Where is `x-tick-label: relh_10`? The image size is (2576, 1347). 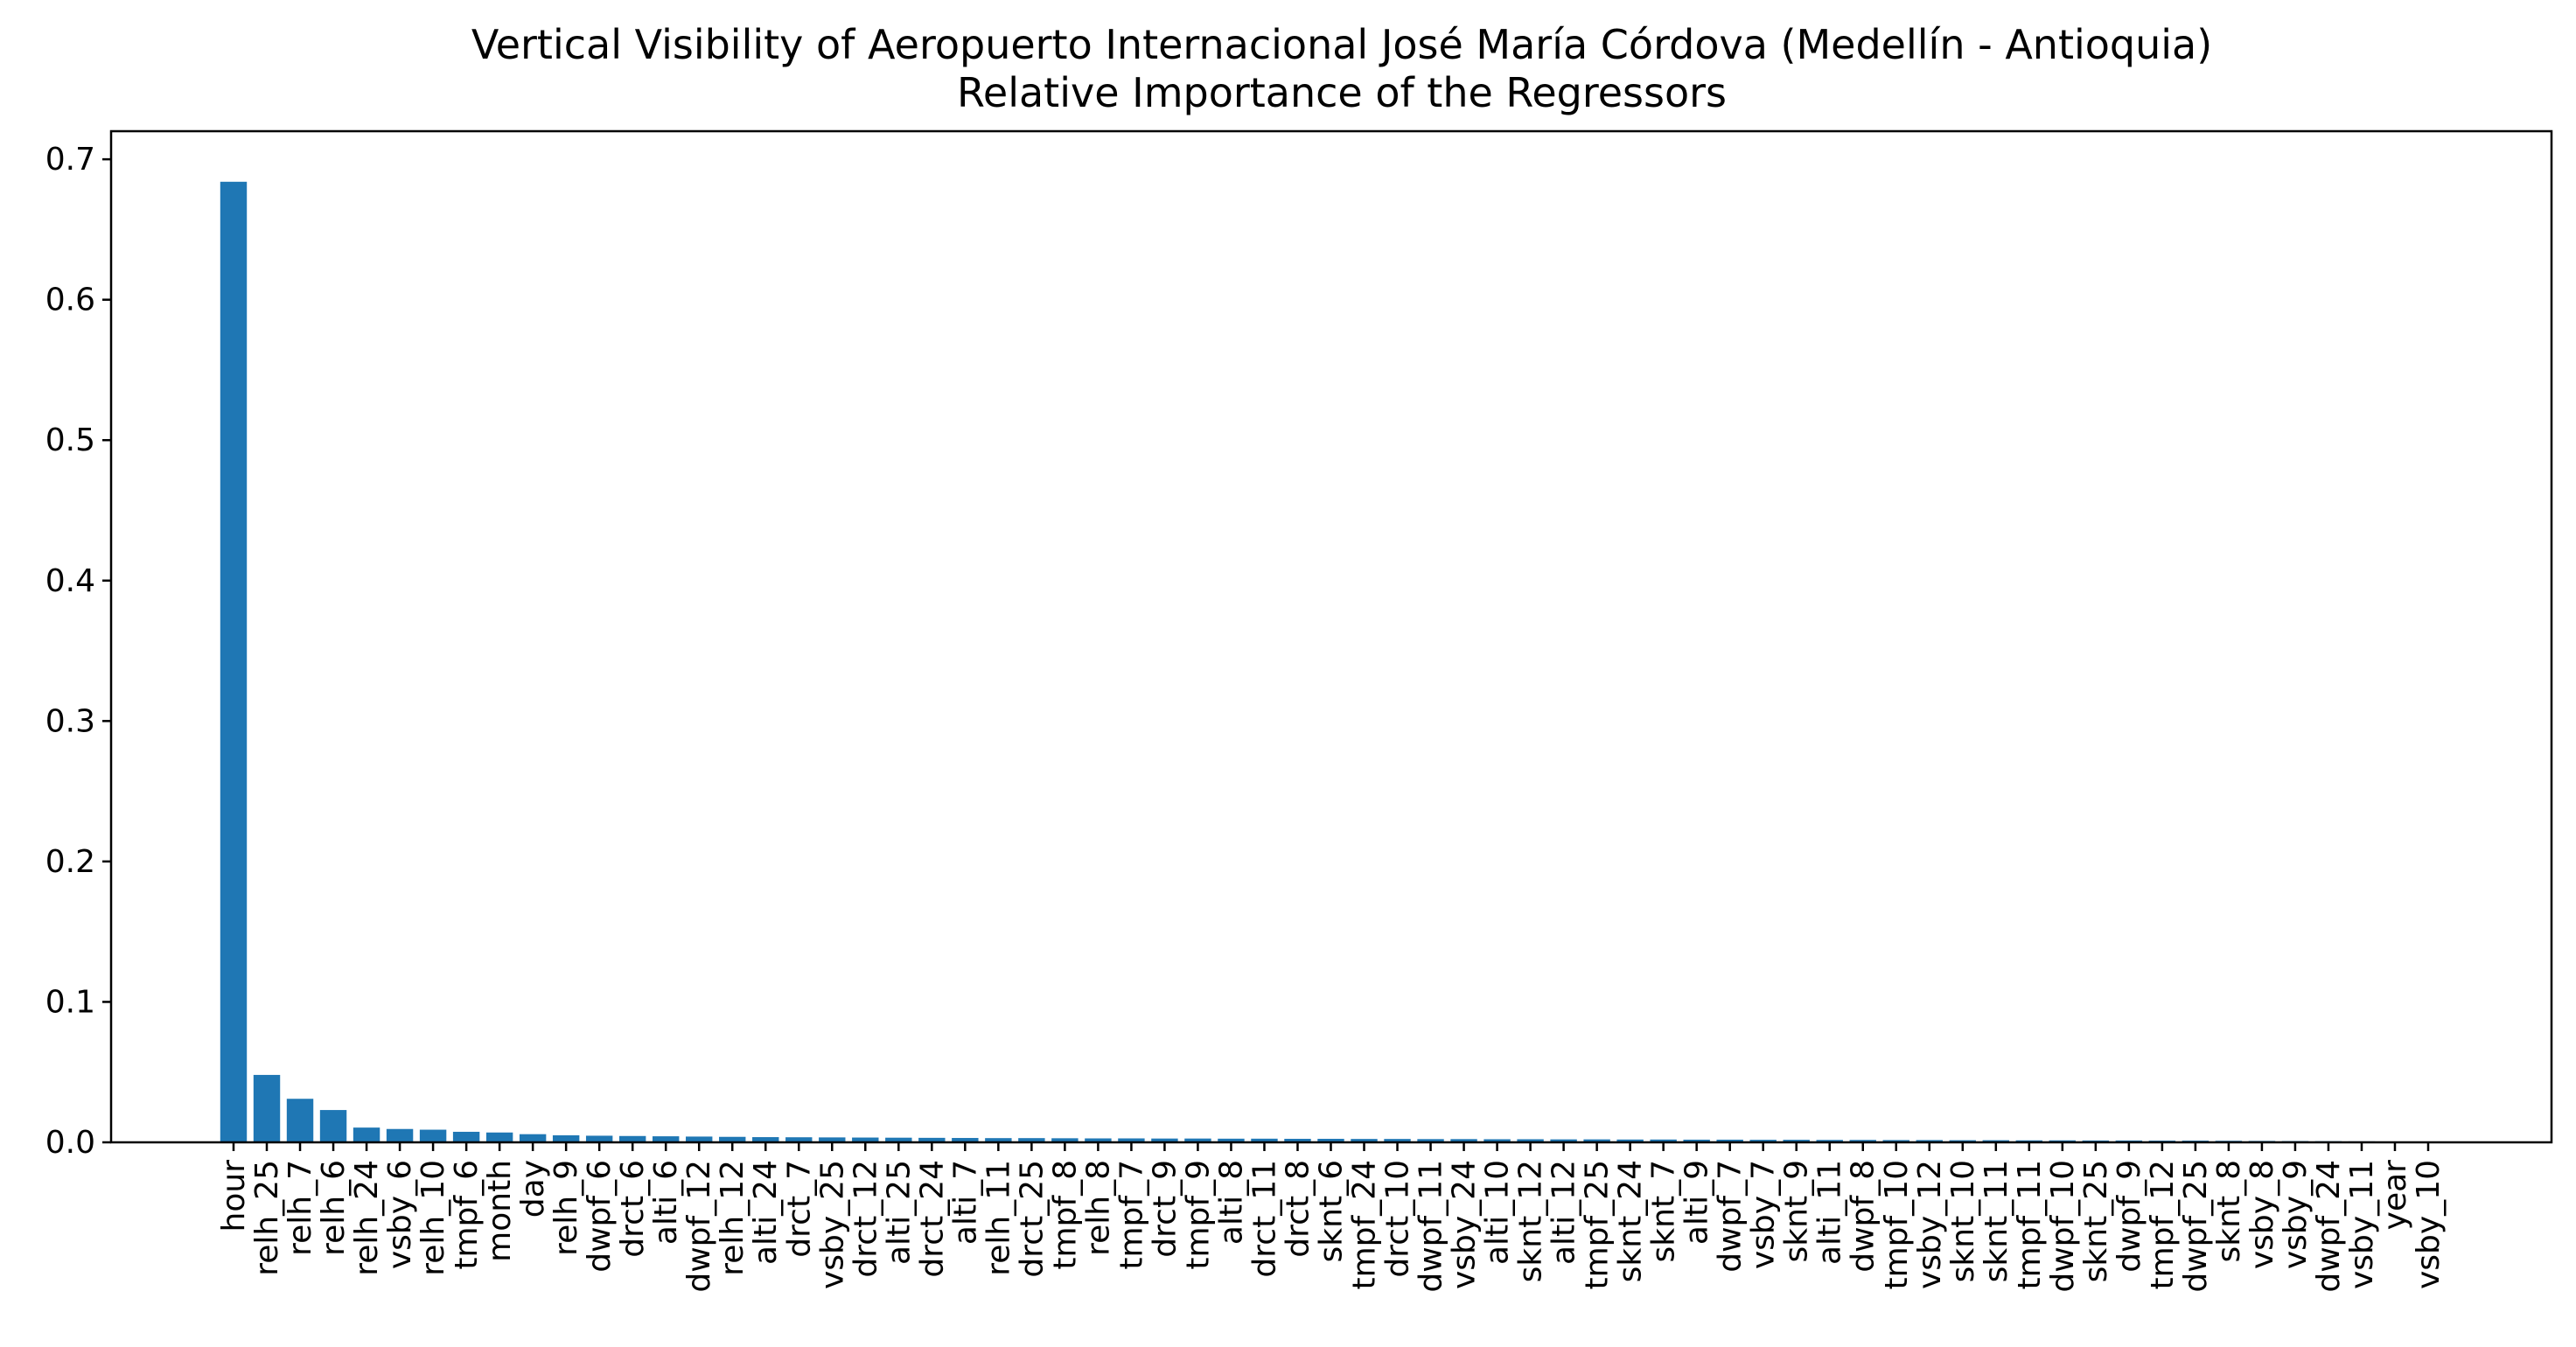 x-tick-label: relh_10 is located at coordinates (433, 1218).